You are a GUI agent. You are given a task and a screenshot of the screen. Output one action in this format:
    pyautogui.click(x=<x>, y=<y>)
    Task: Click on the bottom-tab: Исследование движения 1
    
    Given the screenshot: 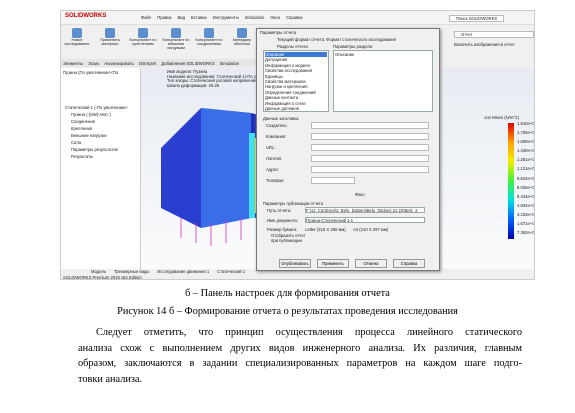 What is the action you would take?
    pyautogui.click(x=183, y=271)
    